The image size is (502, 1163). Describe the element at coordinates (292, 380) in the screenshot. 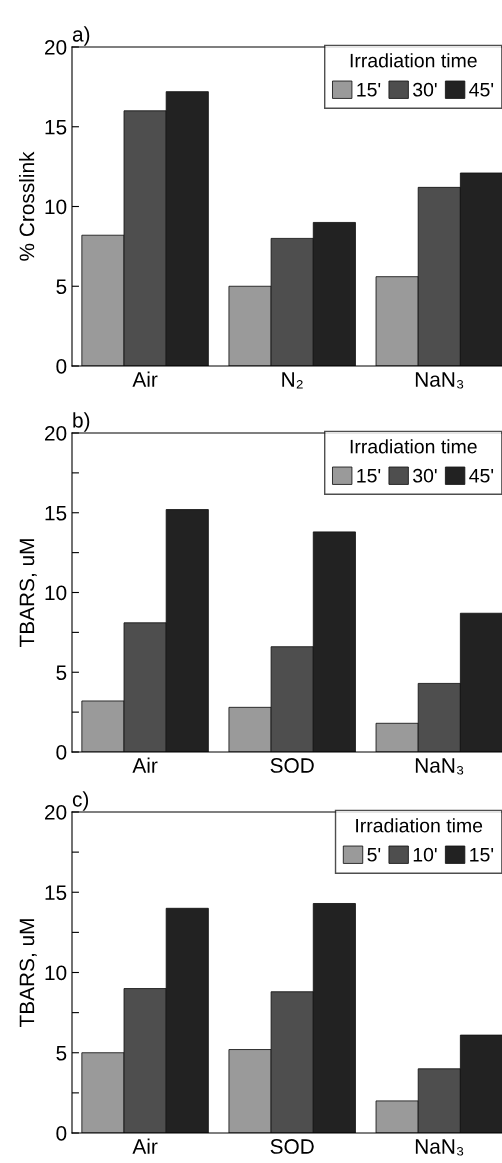

I see `x-tick-label: N₂` at that location.